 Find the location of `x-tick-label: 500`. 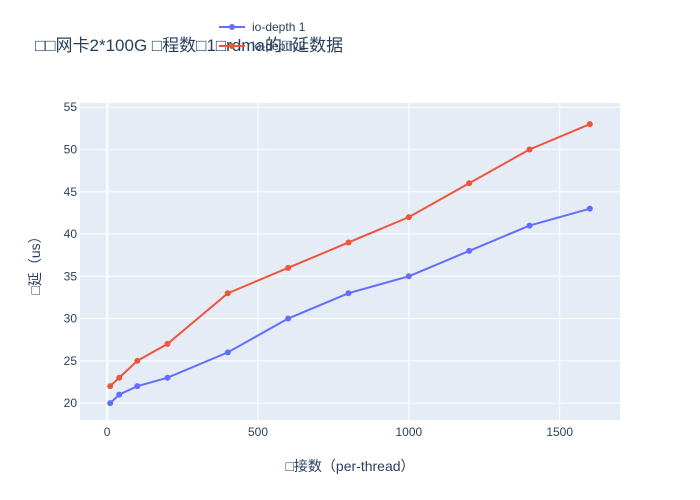

x-tick-label: 500 is located at coordinates (258, 432).